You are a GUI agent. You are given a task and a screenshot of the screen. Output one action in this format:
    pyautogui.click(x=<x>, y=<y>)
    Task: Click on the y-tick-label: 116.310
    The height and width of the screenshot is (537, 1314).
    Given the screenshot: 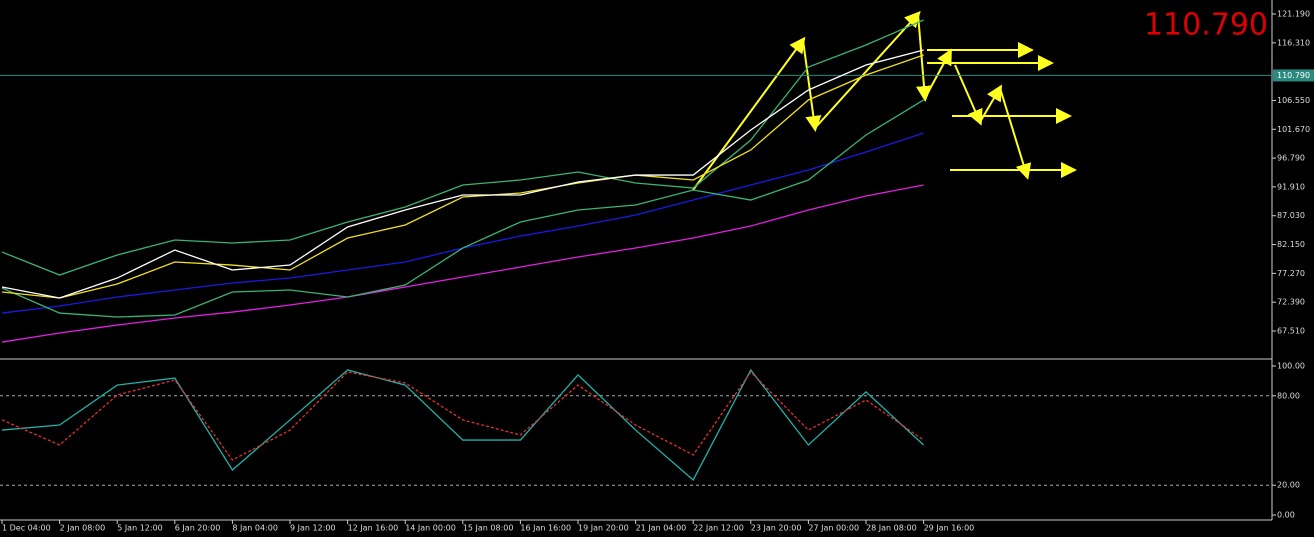 What is the action you would take?
    pyautogui.click(x=1293, y=42)
    